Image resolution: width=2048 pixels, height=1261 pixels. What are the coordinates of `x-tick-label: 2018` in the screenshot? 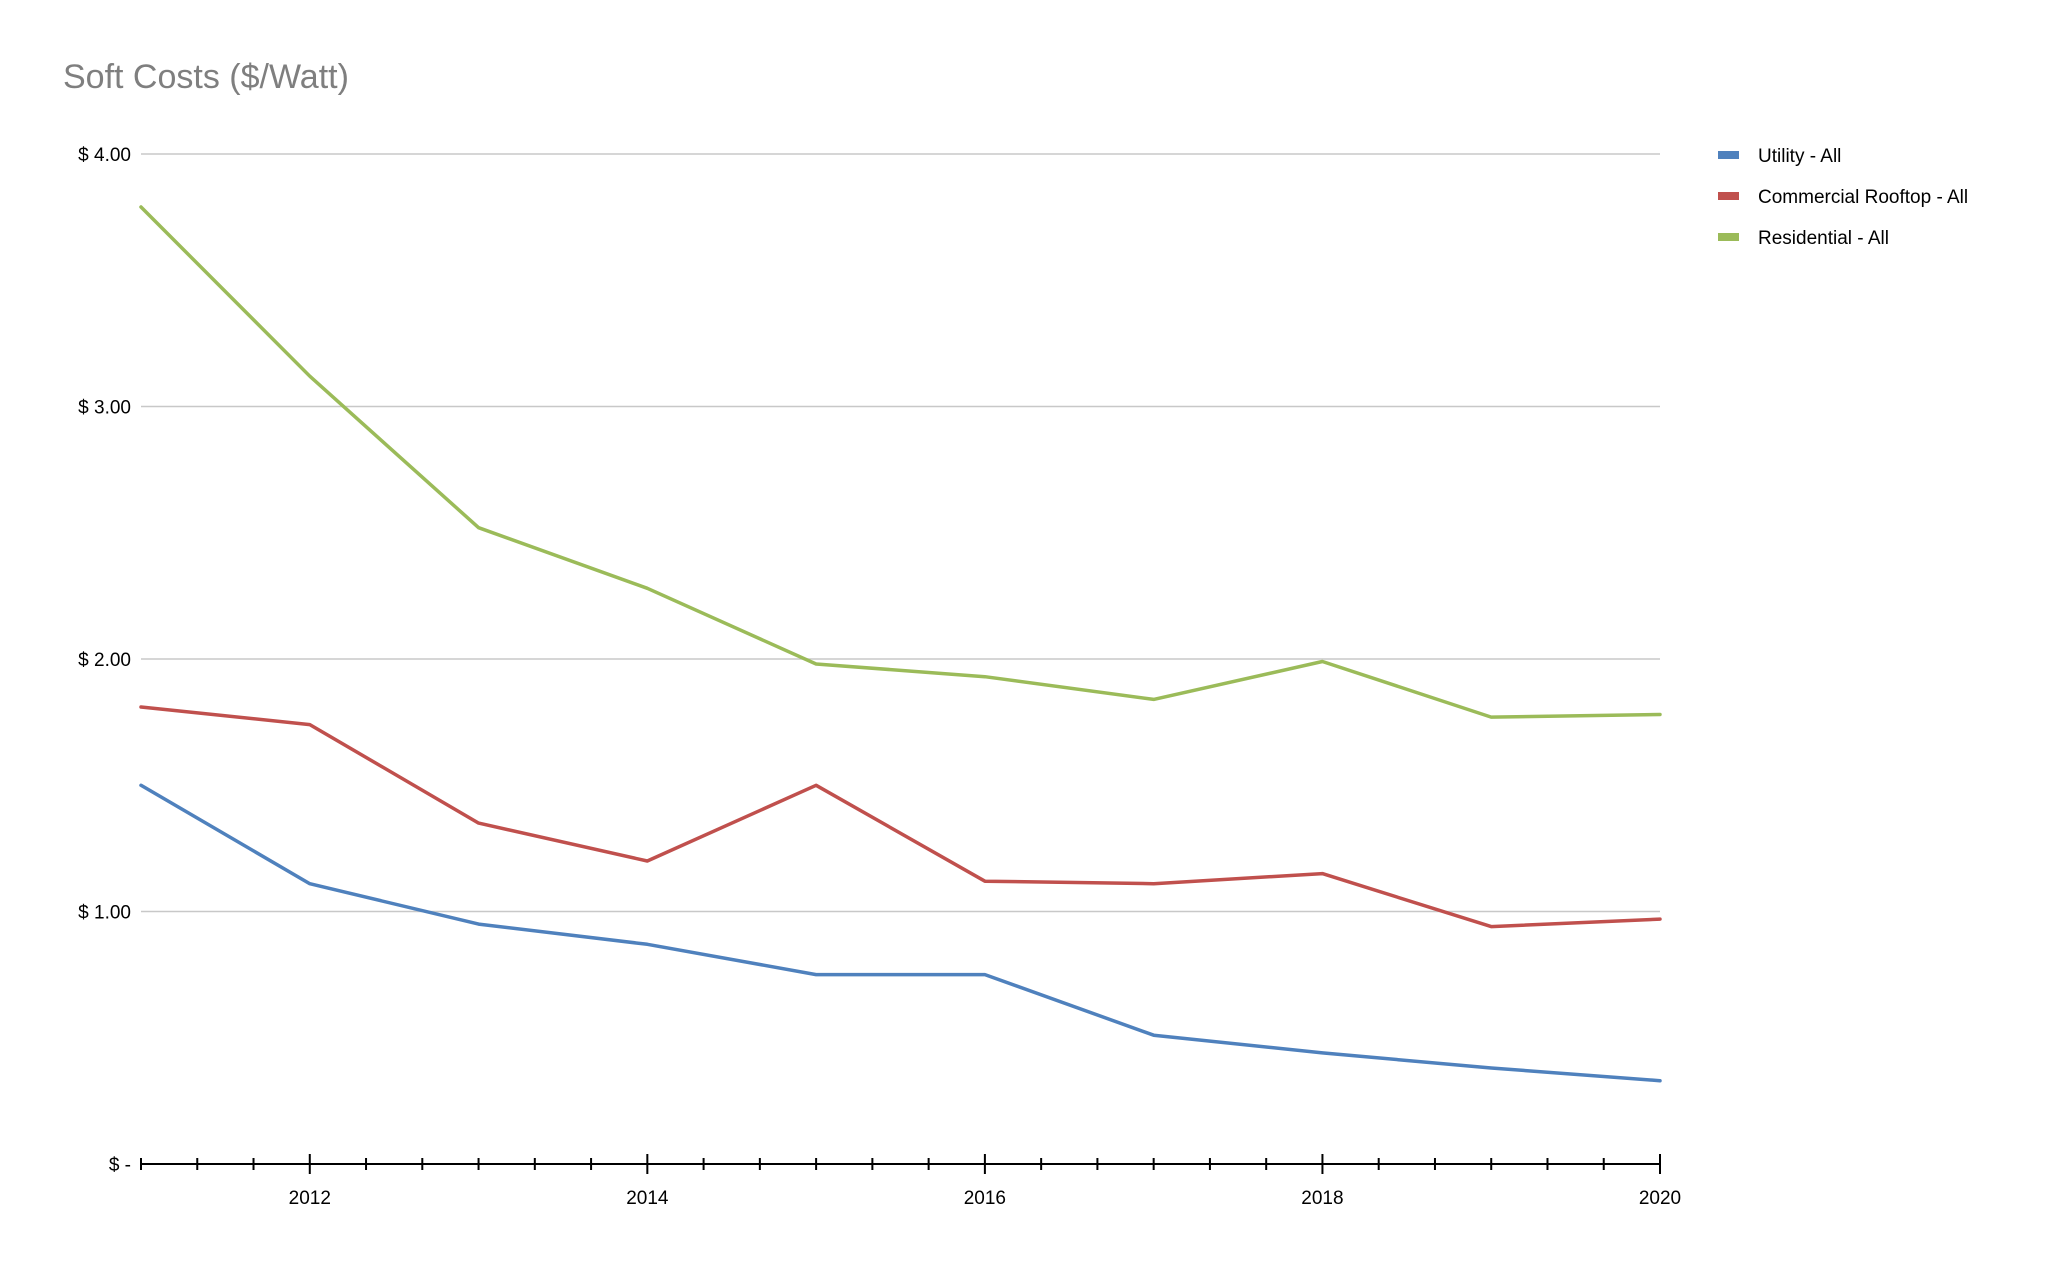 It's located at (1322, 1198).